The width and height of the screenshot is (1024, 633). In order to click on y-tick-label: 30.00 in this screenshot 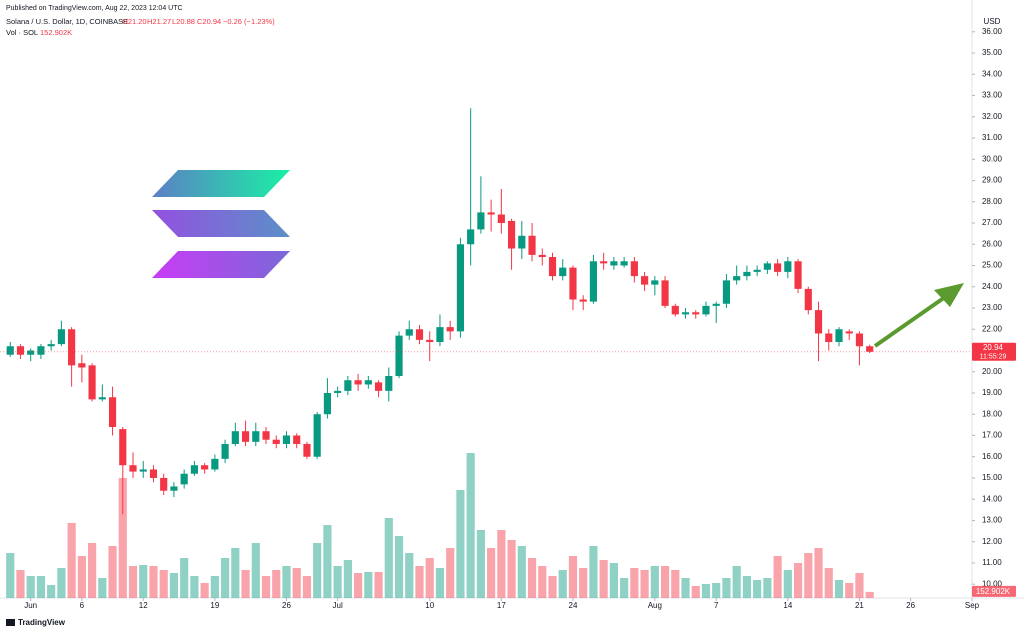, I will do `click(992, 158)`.